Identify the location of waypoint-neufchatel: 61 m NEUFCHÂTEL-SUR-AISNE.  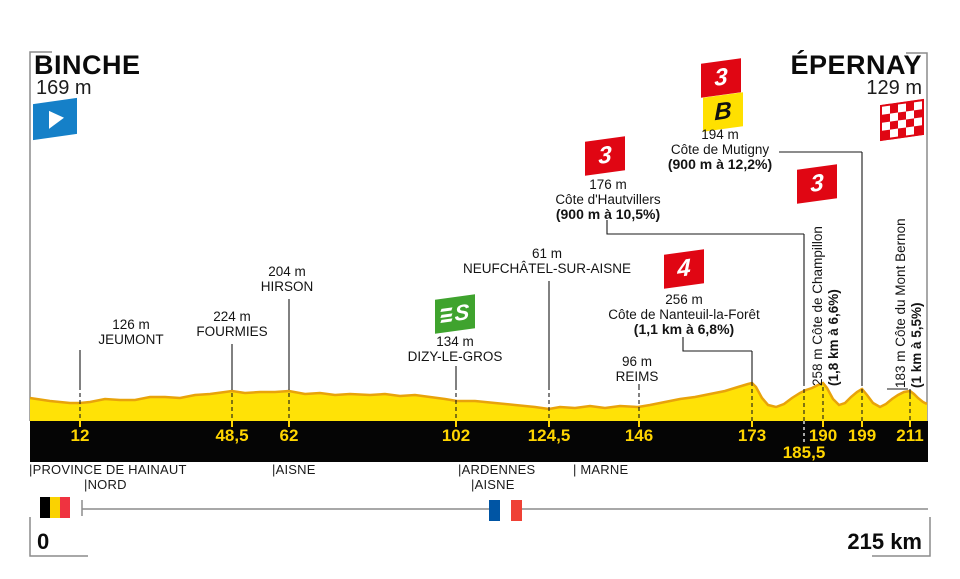
(547, 261).